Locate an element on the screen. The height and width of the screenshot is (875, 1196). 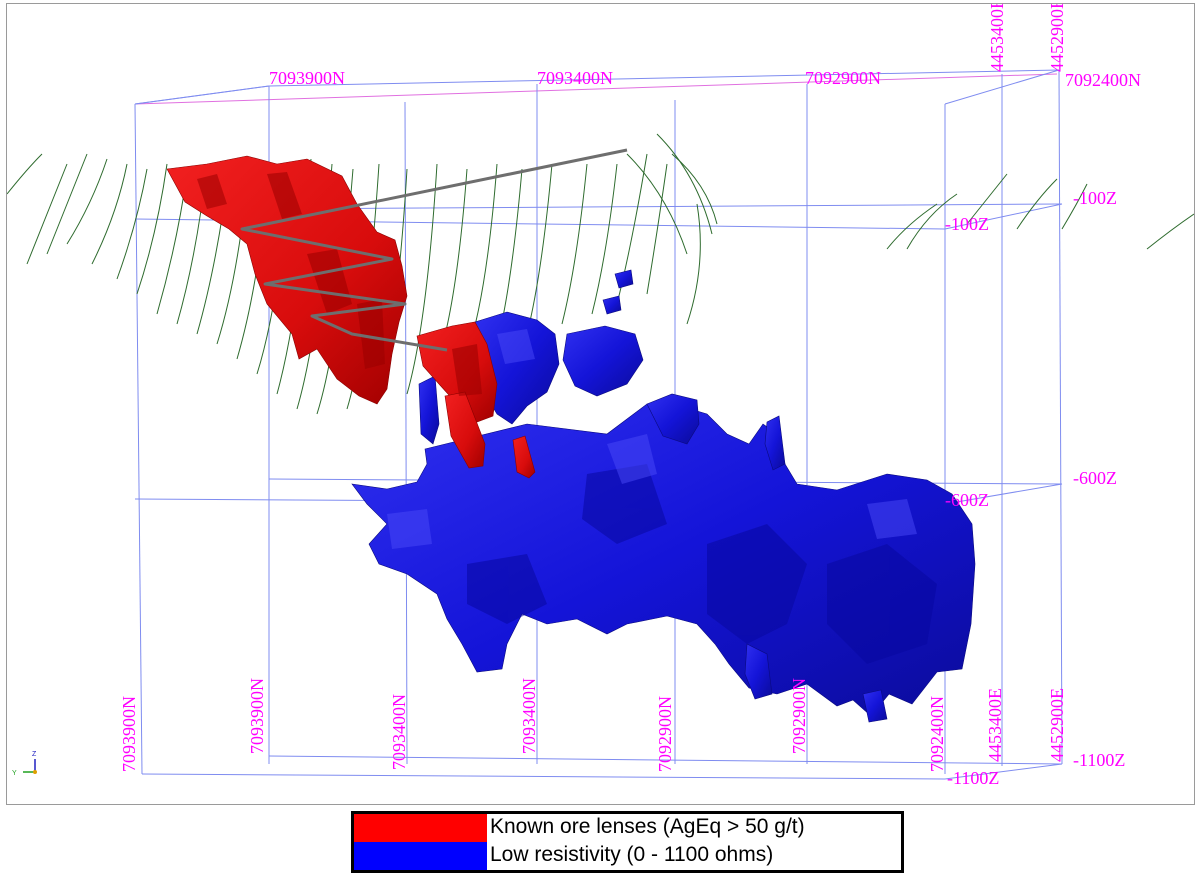
legend-label-ore: Known ore lenses (AgEq > 50 g/t) is located at coordinates (647, 826).